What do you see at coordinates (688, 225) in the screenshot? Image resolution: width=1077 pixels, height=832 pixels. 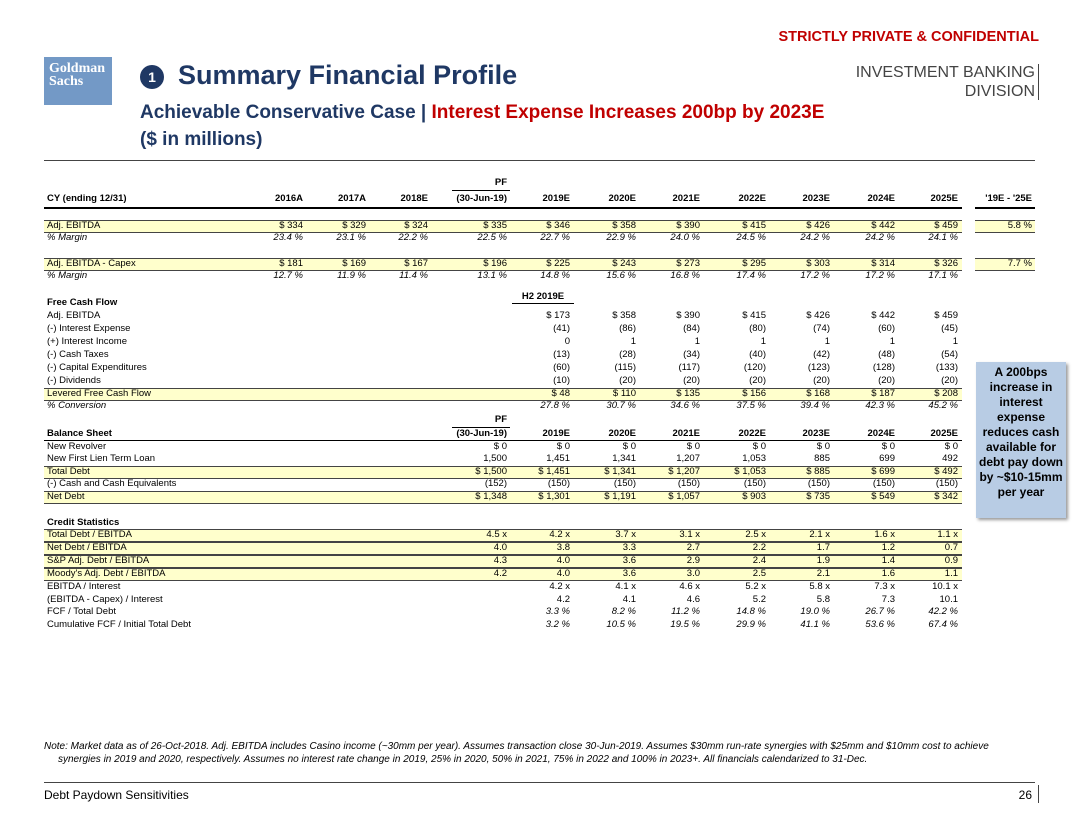 I see `cell: $ 390` at bounding box center [688, 225].